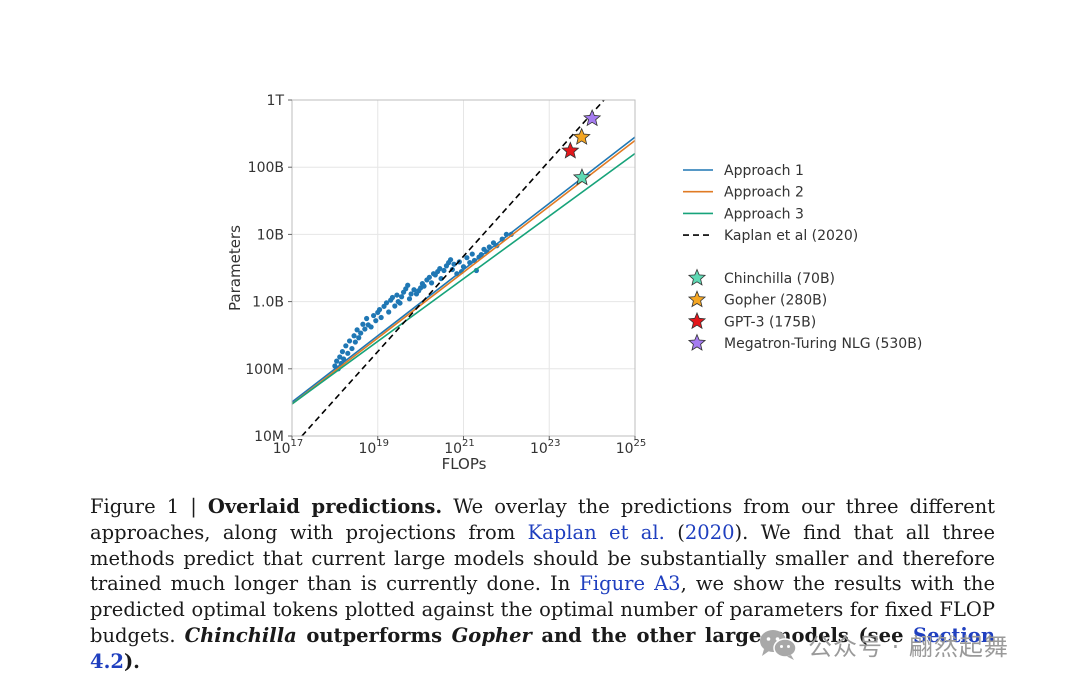 This screenshot has width=1080, height=686. What do you see at coordinates (908, 646) in the screenshot?
I see `watermark-text: 公众号 · 翩然起舞` at bounding box center [908, 646].